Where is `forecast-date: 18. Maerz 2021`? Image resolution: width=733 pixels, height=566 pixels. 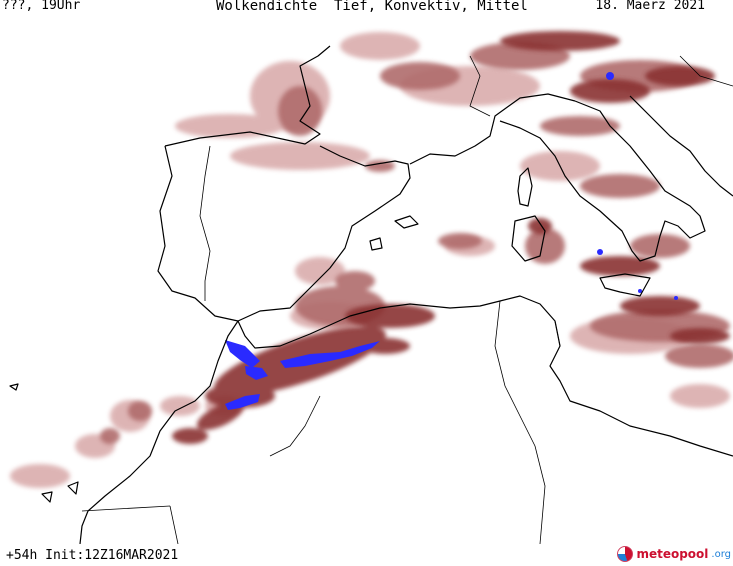 forecast-date: 18. Maerz 2021 is located at coordinates (650, 6).